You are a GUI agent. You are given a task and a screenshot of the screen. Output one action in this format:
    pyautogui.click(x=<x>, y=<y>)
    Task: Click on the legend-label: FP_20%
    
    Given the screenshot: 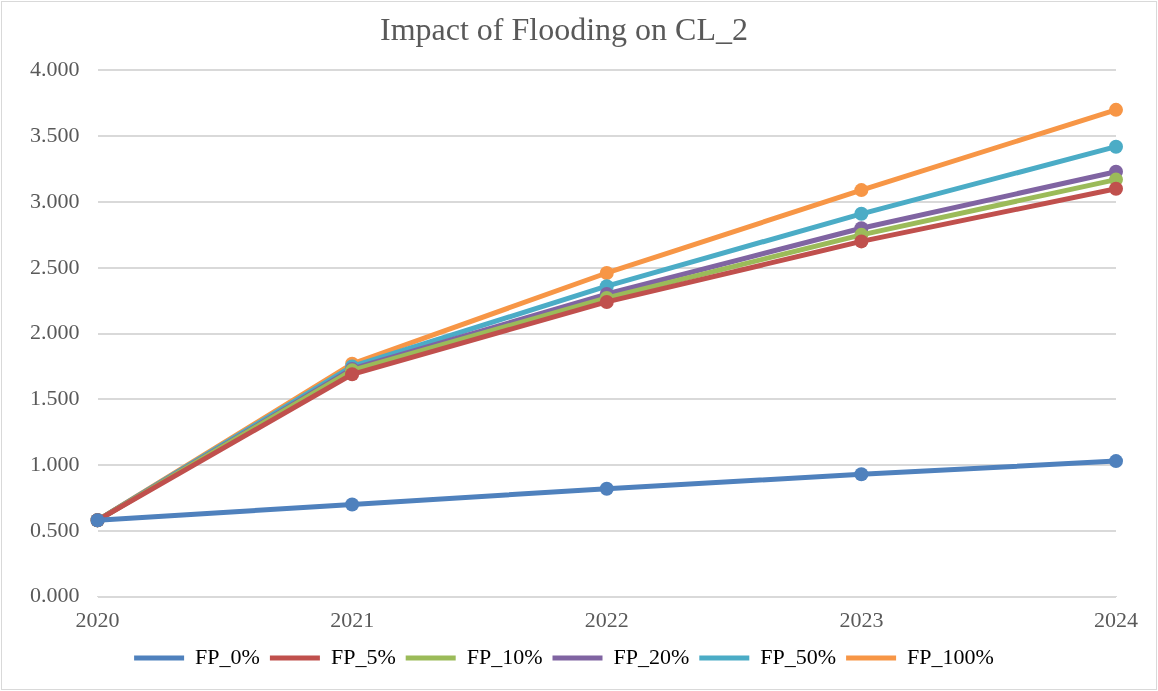 What is the action you would take?
    pyautogui.click(x=651, y=656)
    